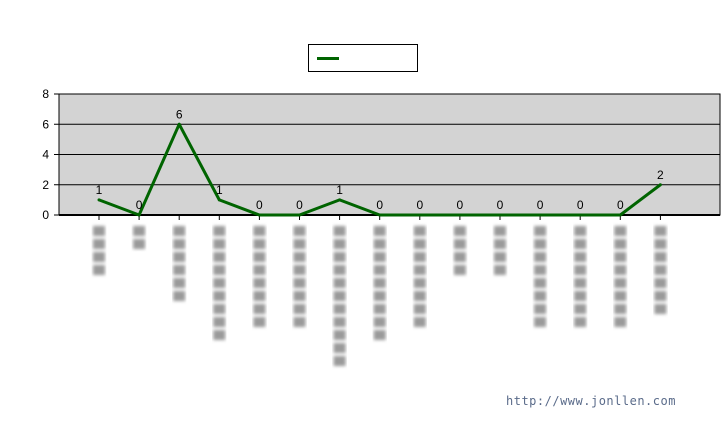  I want to click on data-label: 2, so click(660, 175).